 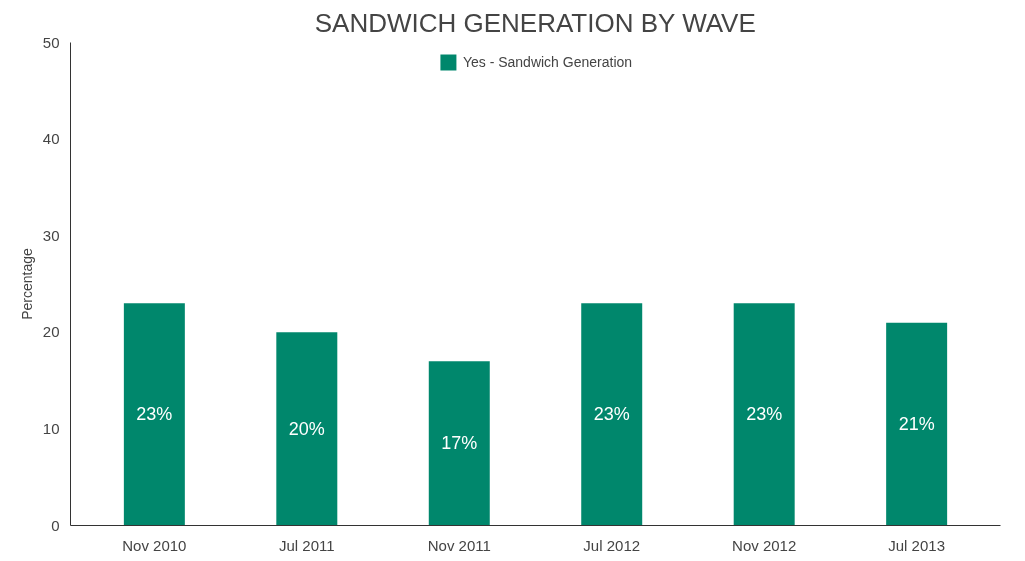 I want to click on data-label: 20%, so click(x=306, y=428).